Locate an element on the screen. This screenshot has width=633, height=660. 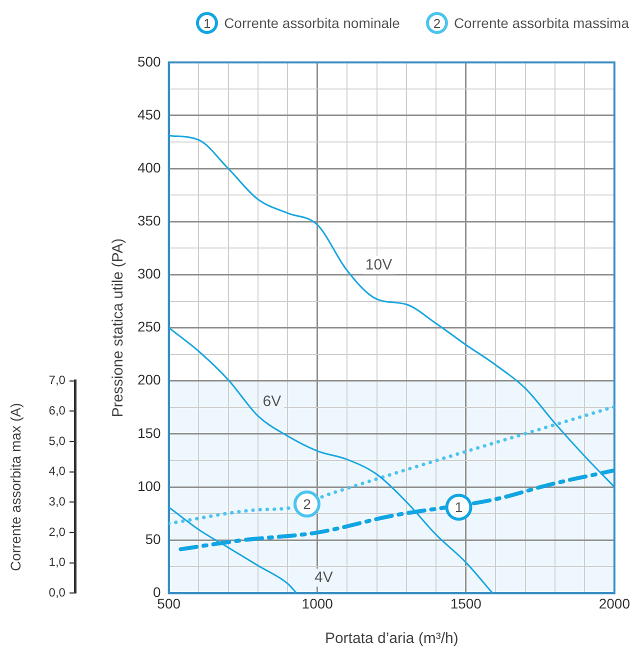
y2-axis-title: Corrente assorbita max (A) is located at coordinates (15, 487).